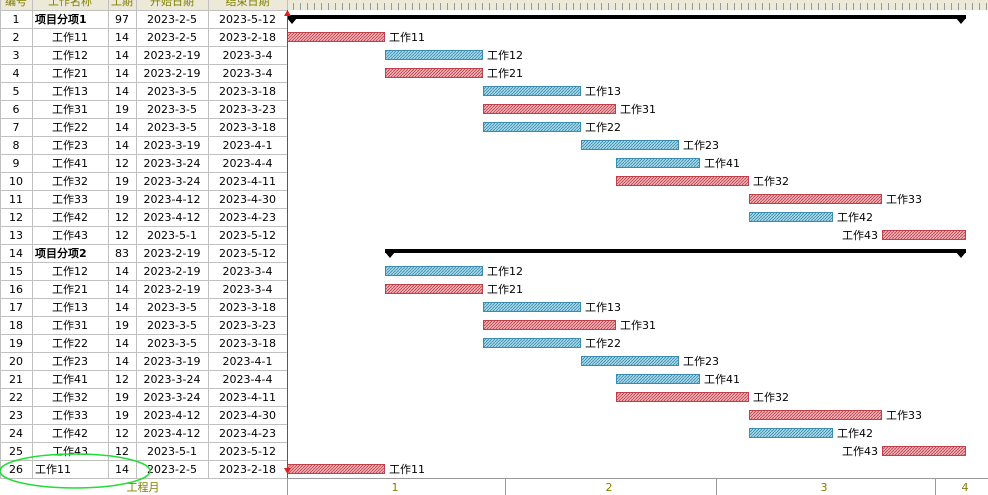  Describe the element at coordinates (16, 235) in the screenshot. I see `cell: 13` at that location.